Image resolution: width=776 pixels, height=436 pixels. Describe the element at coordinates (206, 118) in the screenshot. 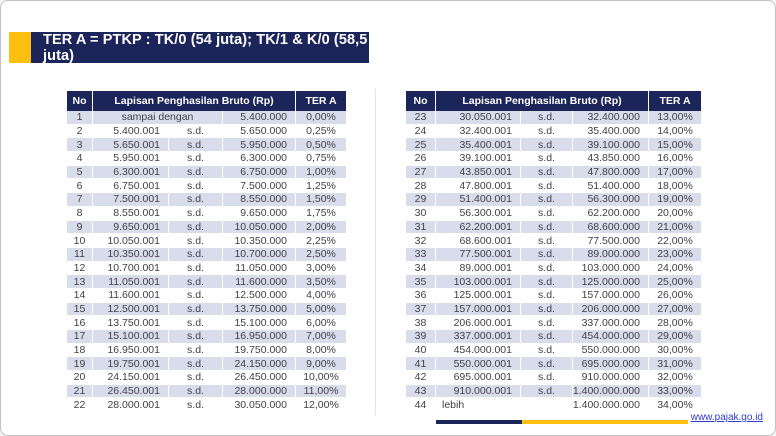

I see `table-row: 1 sampai dengan 5.400.000 0,00%` at that location.